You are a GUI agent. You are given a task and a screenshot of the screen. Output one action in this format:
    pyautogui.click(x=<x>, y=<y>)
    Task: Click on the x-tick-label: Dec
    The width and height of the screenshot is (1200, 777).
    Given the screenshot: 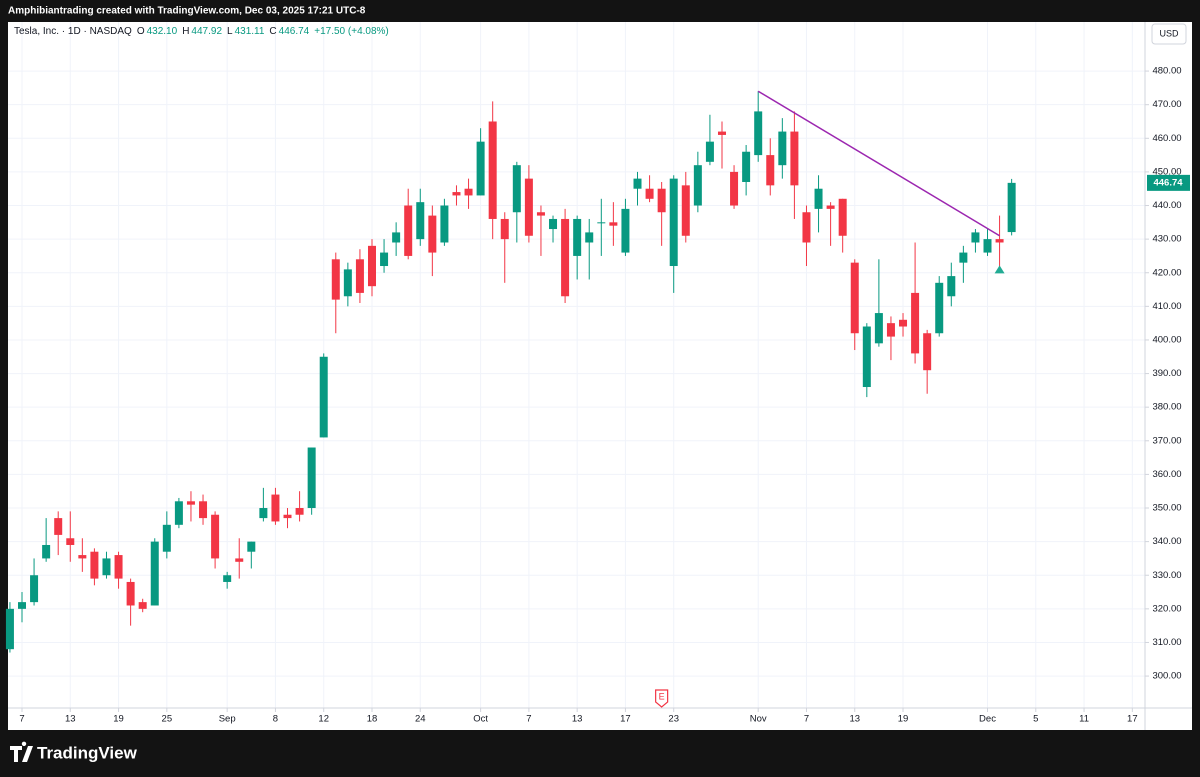 What is the action you would take?
    pyautogui.click(x=987, y=719)
    